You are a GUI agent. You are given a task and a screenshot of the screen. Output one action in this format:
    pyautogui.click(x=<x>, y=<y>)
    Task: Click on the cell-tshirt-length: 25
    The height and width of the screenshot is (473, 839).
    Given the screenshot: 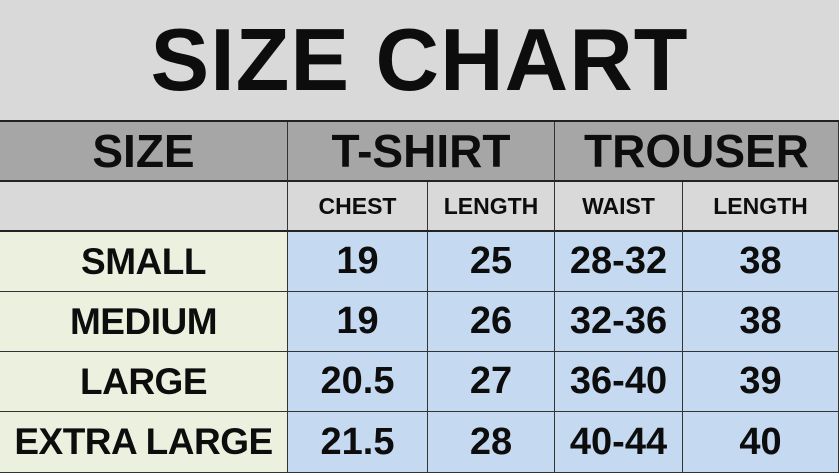 What is the action you would take?
    pyautogui.click(x=491, y=262)
    